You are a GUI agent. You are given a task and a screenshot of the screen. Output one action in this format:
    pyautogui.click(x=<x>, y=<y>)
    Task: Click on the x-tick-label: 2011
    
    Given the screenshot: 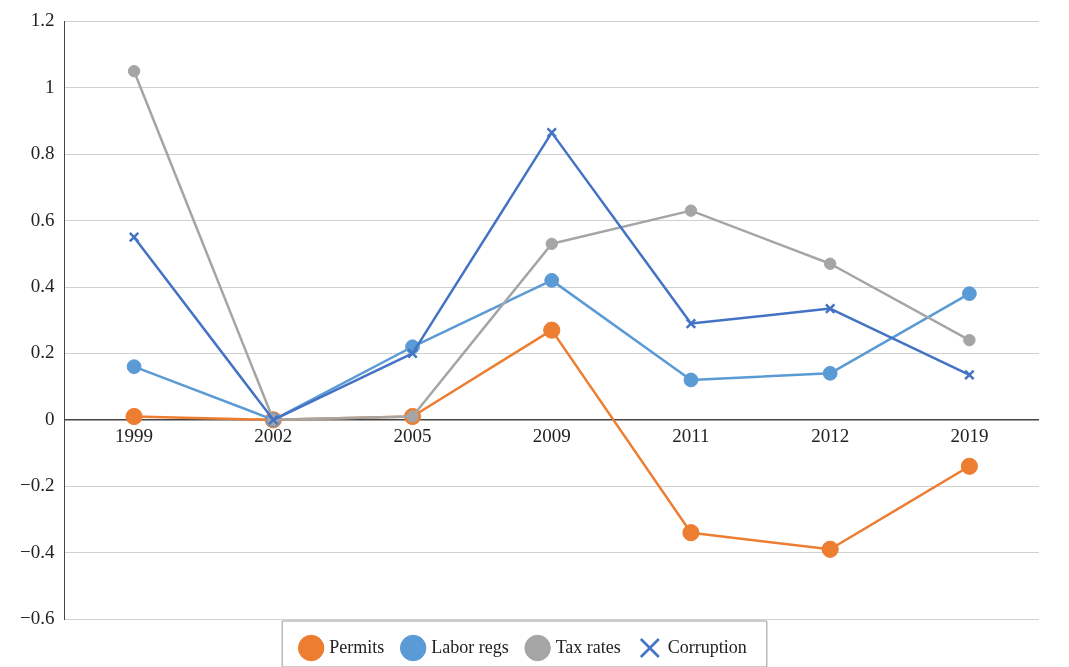 What is the action you would take?
    pyautogui.click(x=691, y=436)
    